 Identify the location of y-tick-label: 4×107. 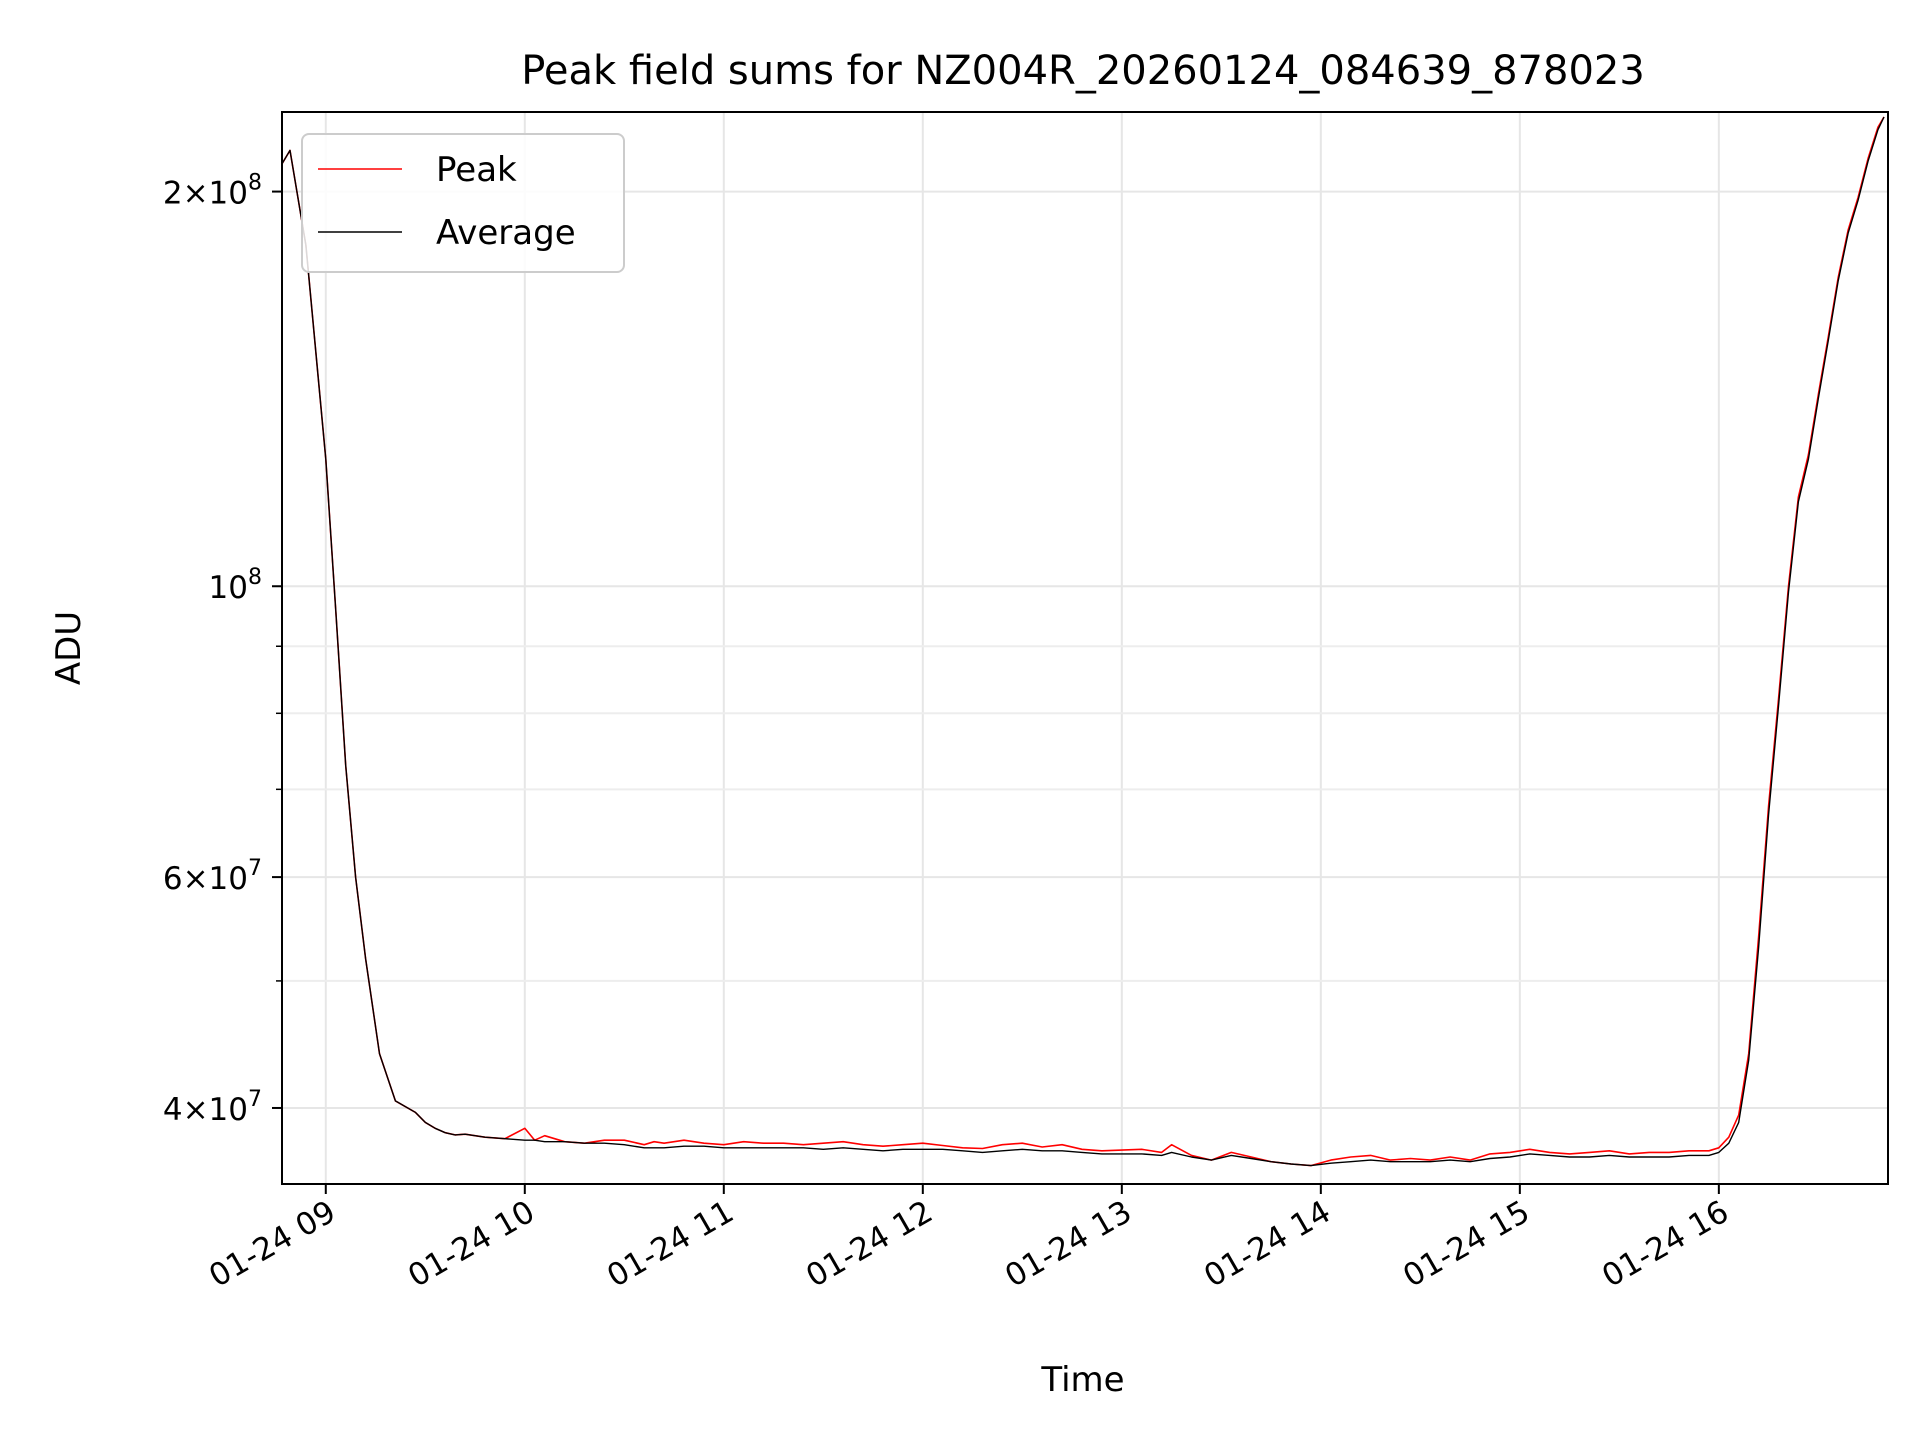
(212, 1107).